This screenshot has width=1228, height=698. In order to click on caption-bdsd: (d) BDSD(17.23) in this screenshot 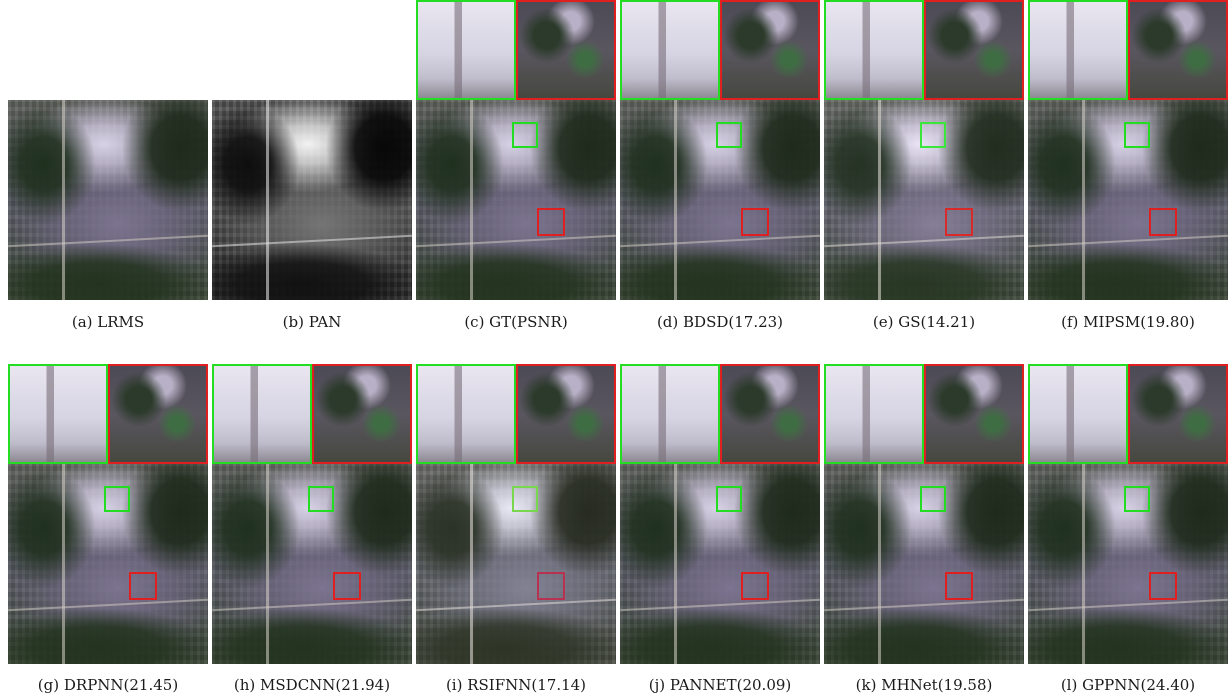, I will do `click(720, 322)`.